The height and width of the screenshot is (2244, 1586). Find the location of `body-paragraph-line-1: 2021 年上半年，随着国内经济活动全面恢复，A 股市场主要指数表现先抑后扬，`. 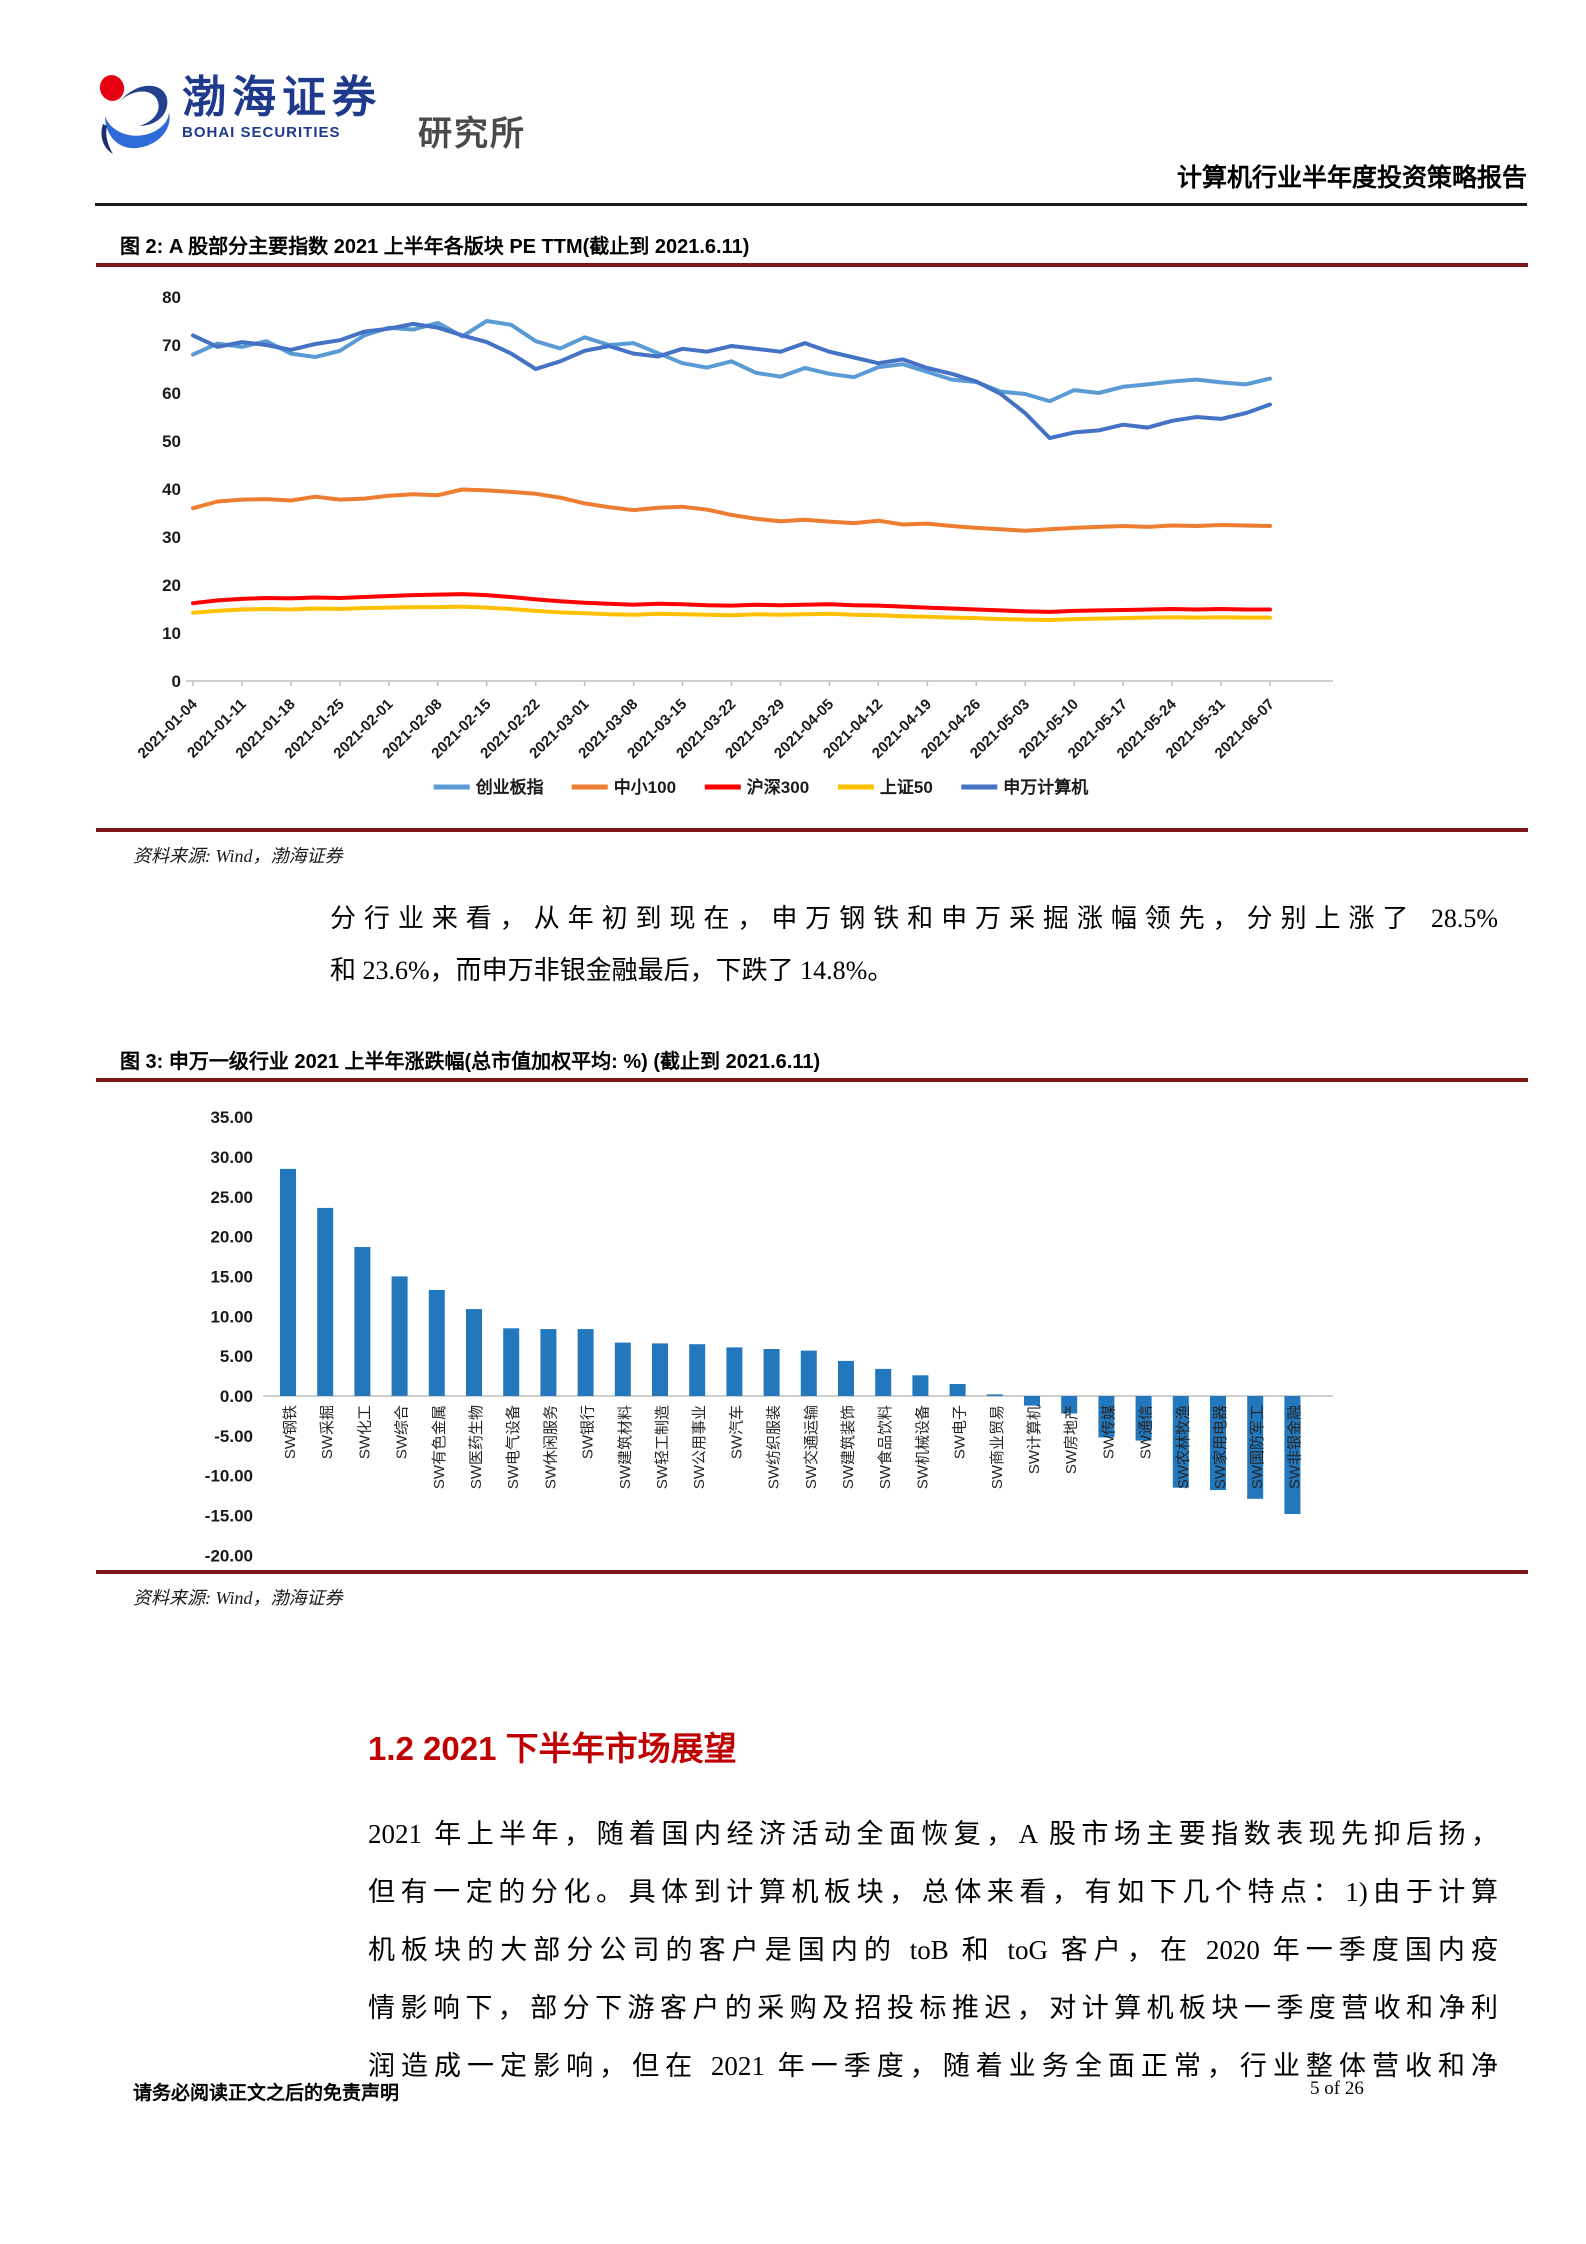

body-paragraph-line-1: 2021 年上半年，随着国内经济活动全面恢复，A 股市场主要指数表现先抑后扬， is located at coordinates (933, 1834).